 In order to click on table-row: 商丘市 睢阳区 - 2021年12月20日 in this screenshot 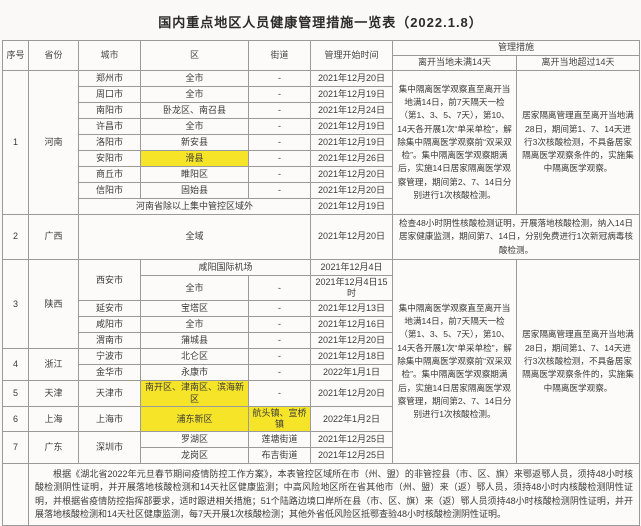, I will do `click(321, 174)`.